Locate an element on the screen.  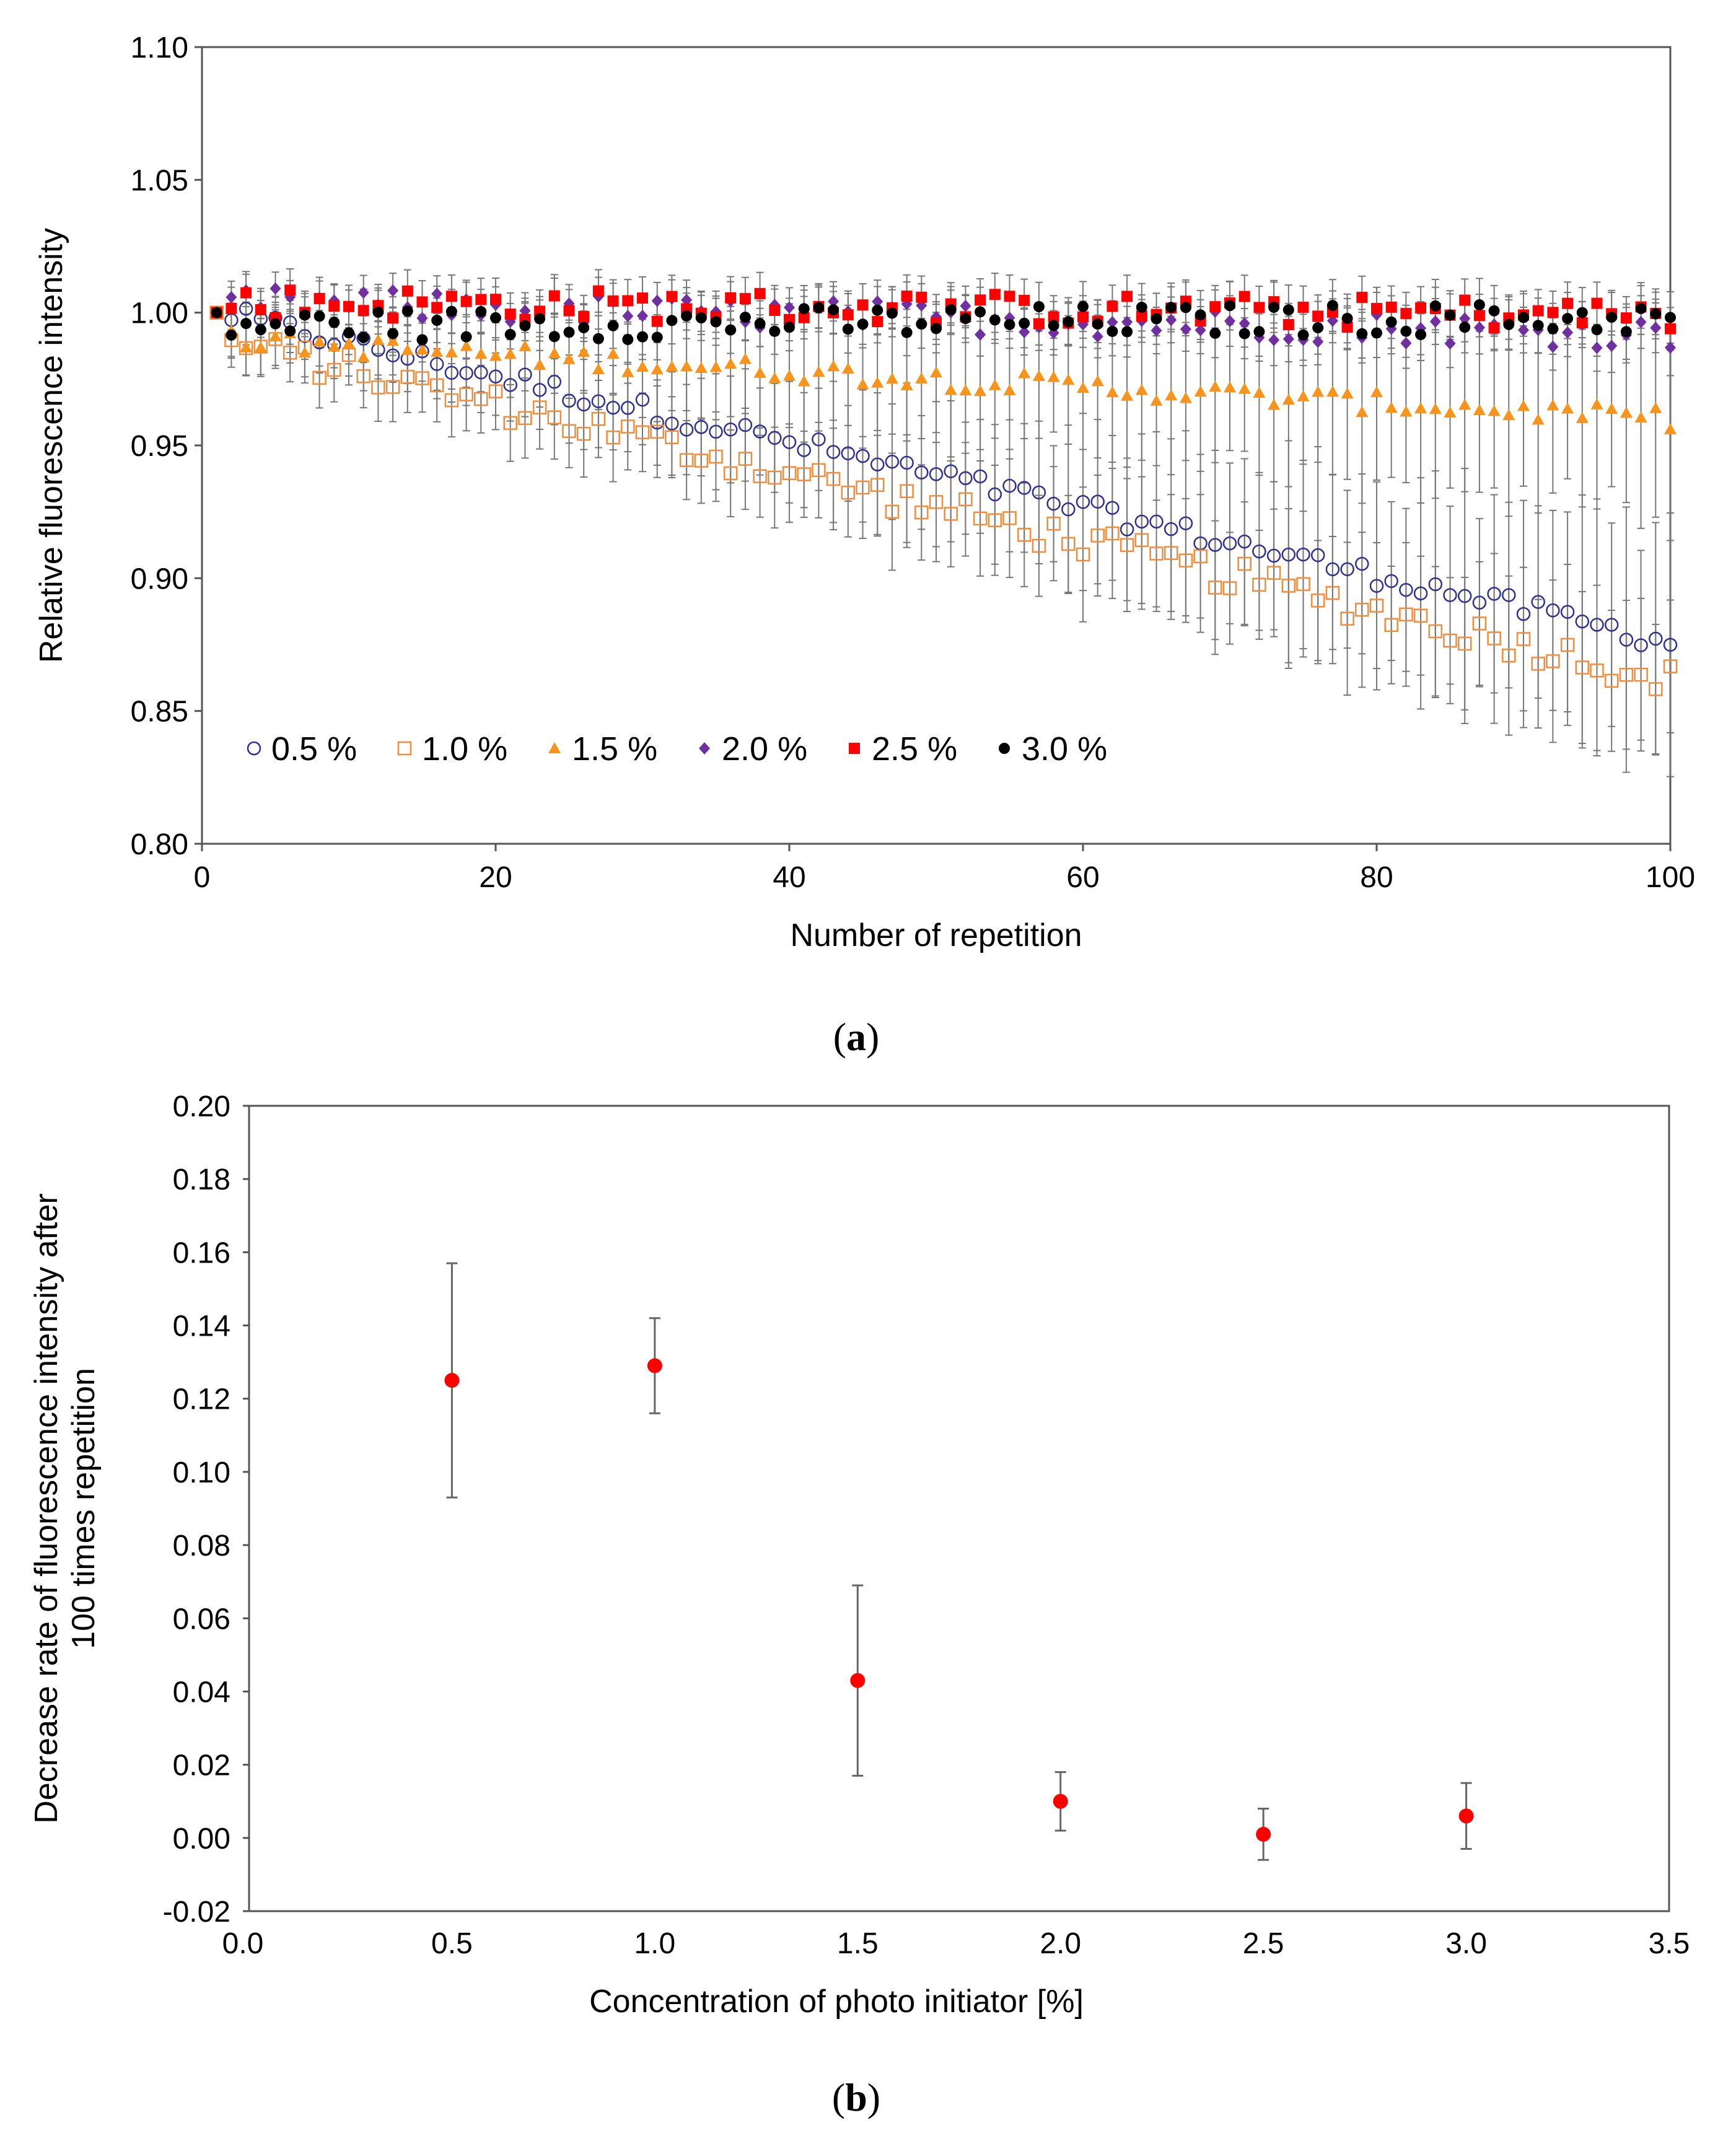
legend-label-1: 1.0 % is located at coordinates (465, 749).